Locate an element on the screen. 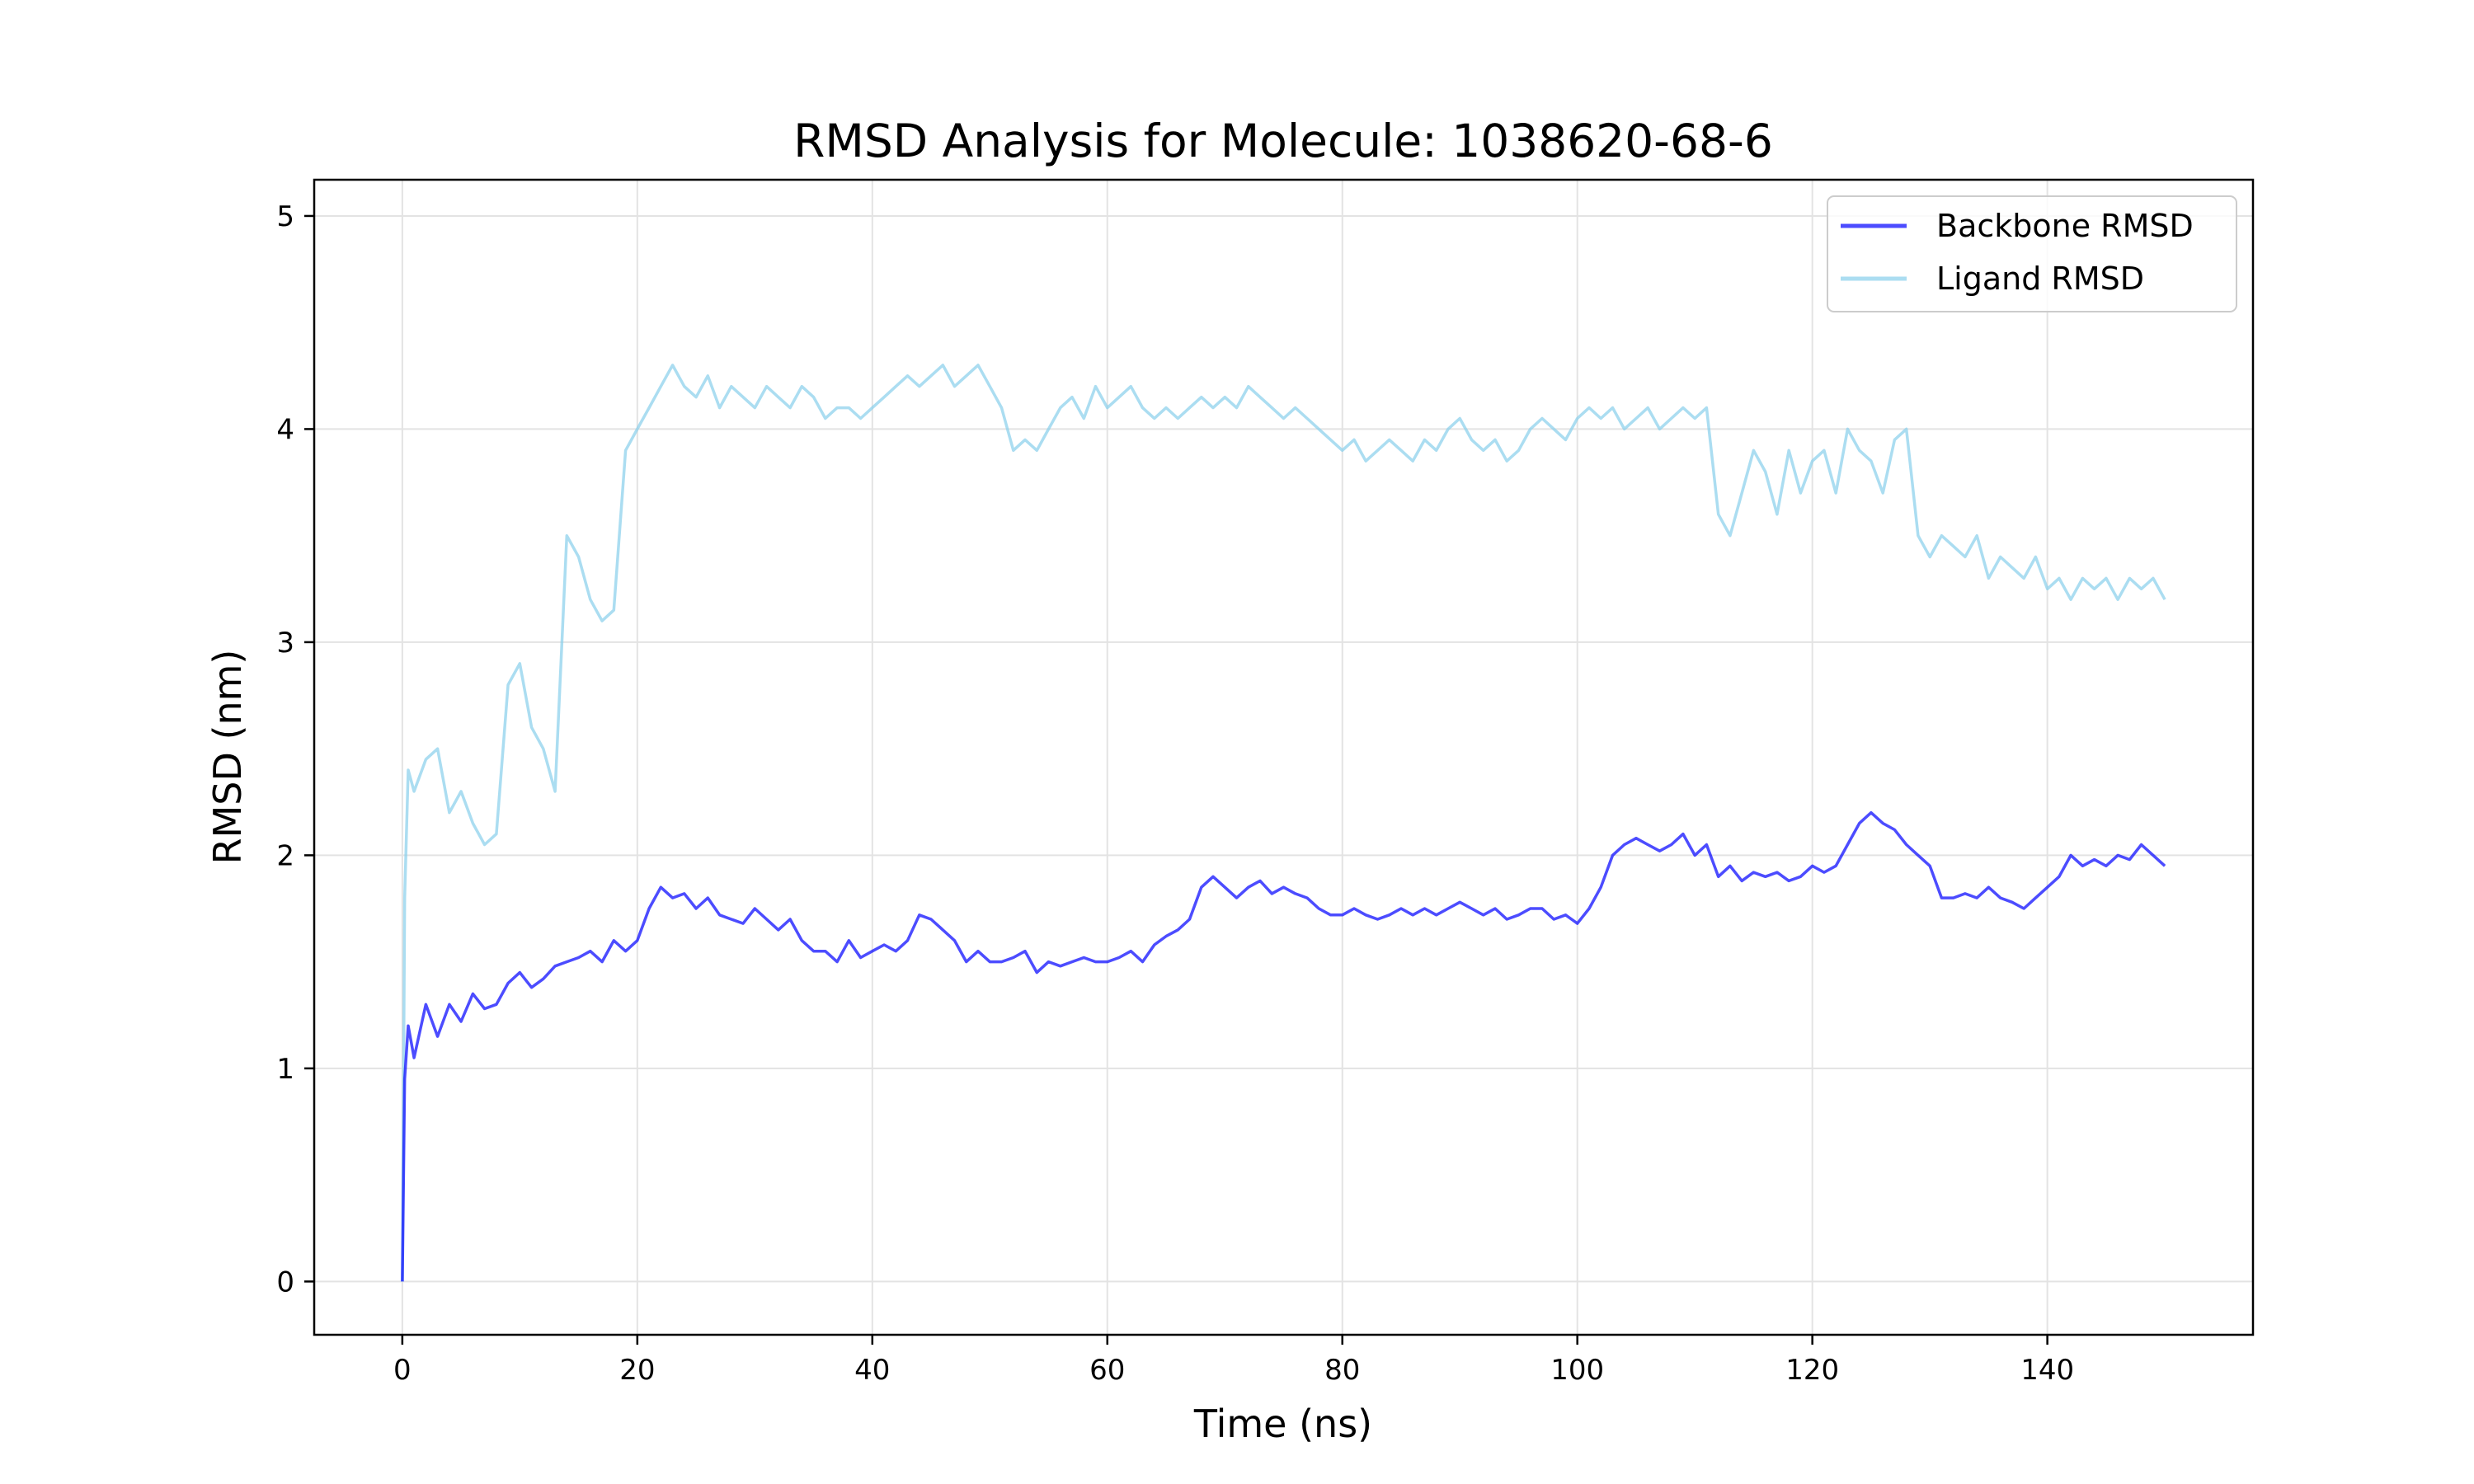  legend-label-backbone-rmsd: Backbone RMSD is located at coordinates (2065, 226).